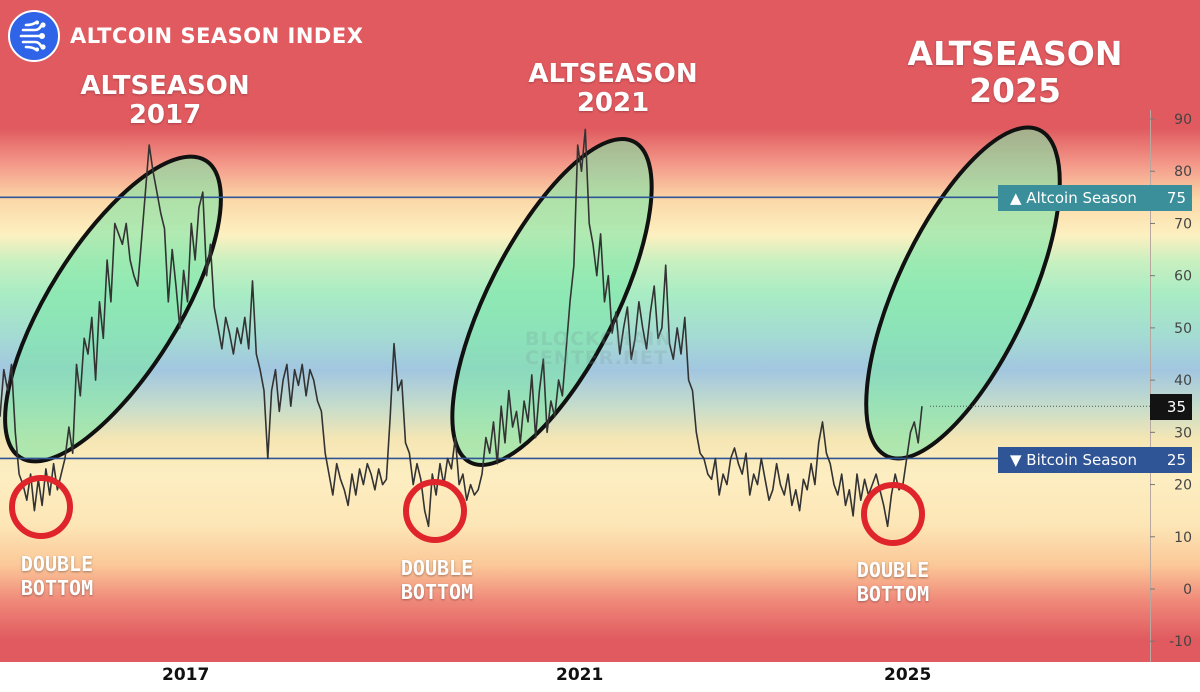 This screenshot has height=692, width=1200. What do you see at coordinates (1180, 642) in the screenshot?
I see `y-tick-label: -10` at bounding box center [1180, 642].